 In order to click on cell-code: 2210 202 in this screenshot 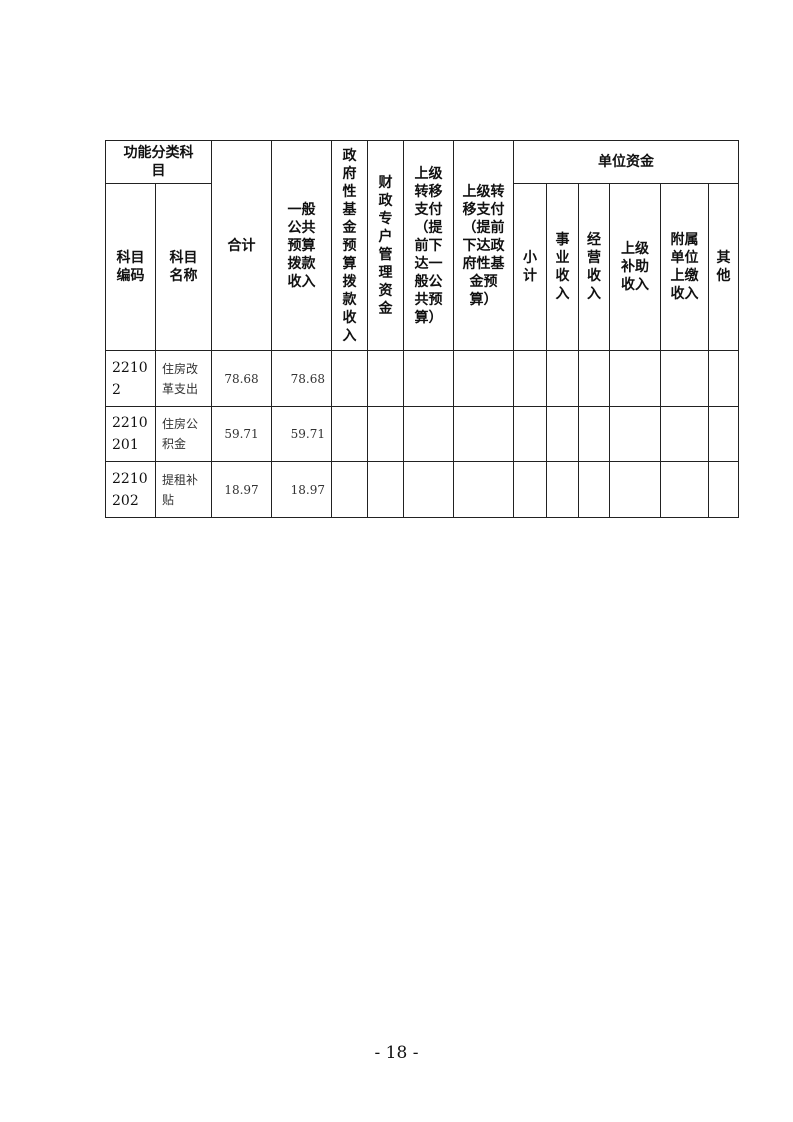, I will do `click(130, 489)`.